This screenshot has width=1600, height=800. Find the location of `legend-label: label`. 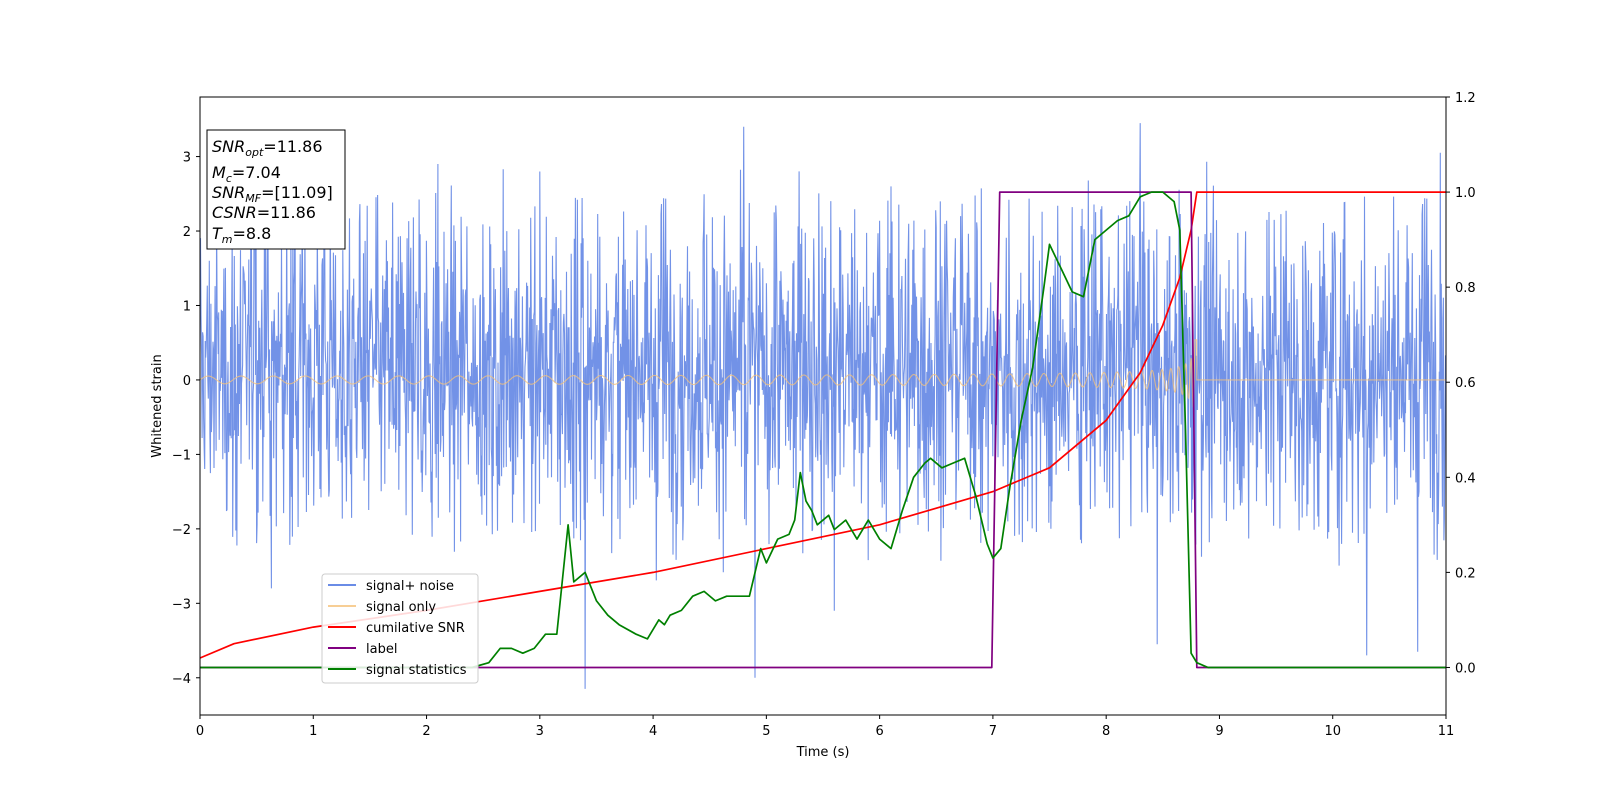

legend-label: label is located at coordinates (381, 649).